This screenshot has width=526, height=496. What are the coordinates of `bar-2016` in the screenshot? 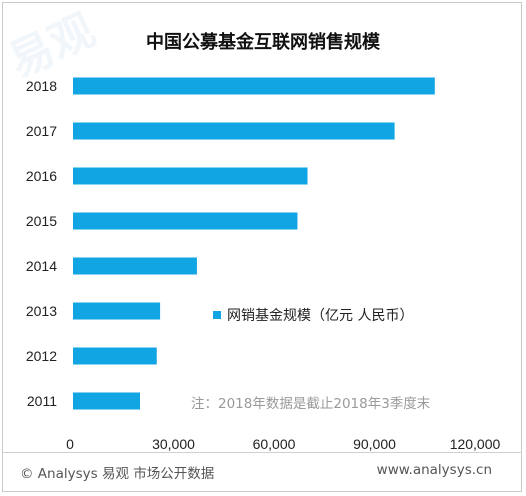 It's located at (190, 176).